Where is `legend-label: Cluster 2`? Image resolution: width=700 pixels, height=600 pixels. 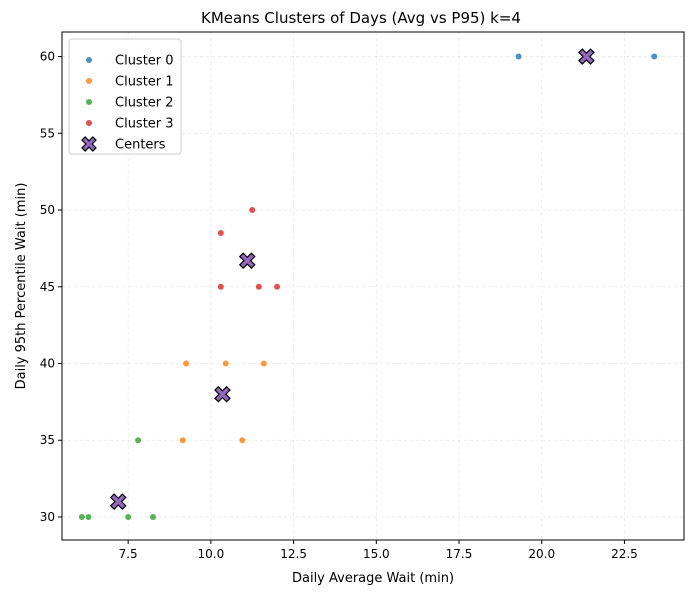
legend-label: Cluster 2 is located at coordinates (144, 103).